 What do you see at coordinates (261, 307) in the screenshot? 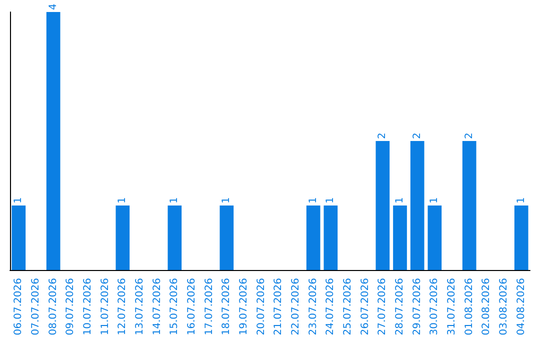
I see `x-tick-label: 20.07.2026` at bounding box center [261, 307].